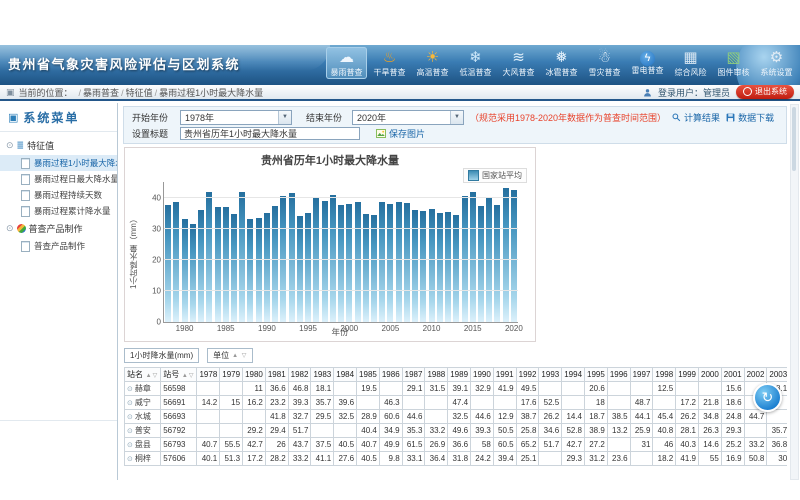 This screenshot has height=500, width=800. Describe the element at coordinates (527, 374) in the screenshot. I see `column-header-year: 1992` at that location.